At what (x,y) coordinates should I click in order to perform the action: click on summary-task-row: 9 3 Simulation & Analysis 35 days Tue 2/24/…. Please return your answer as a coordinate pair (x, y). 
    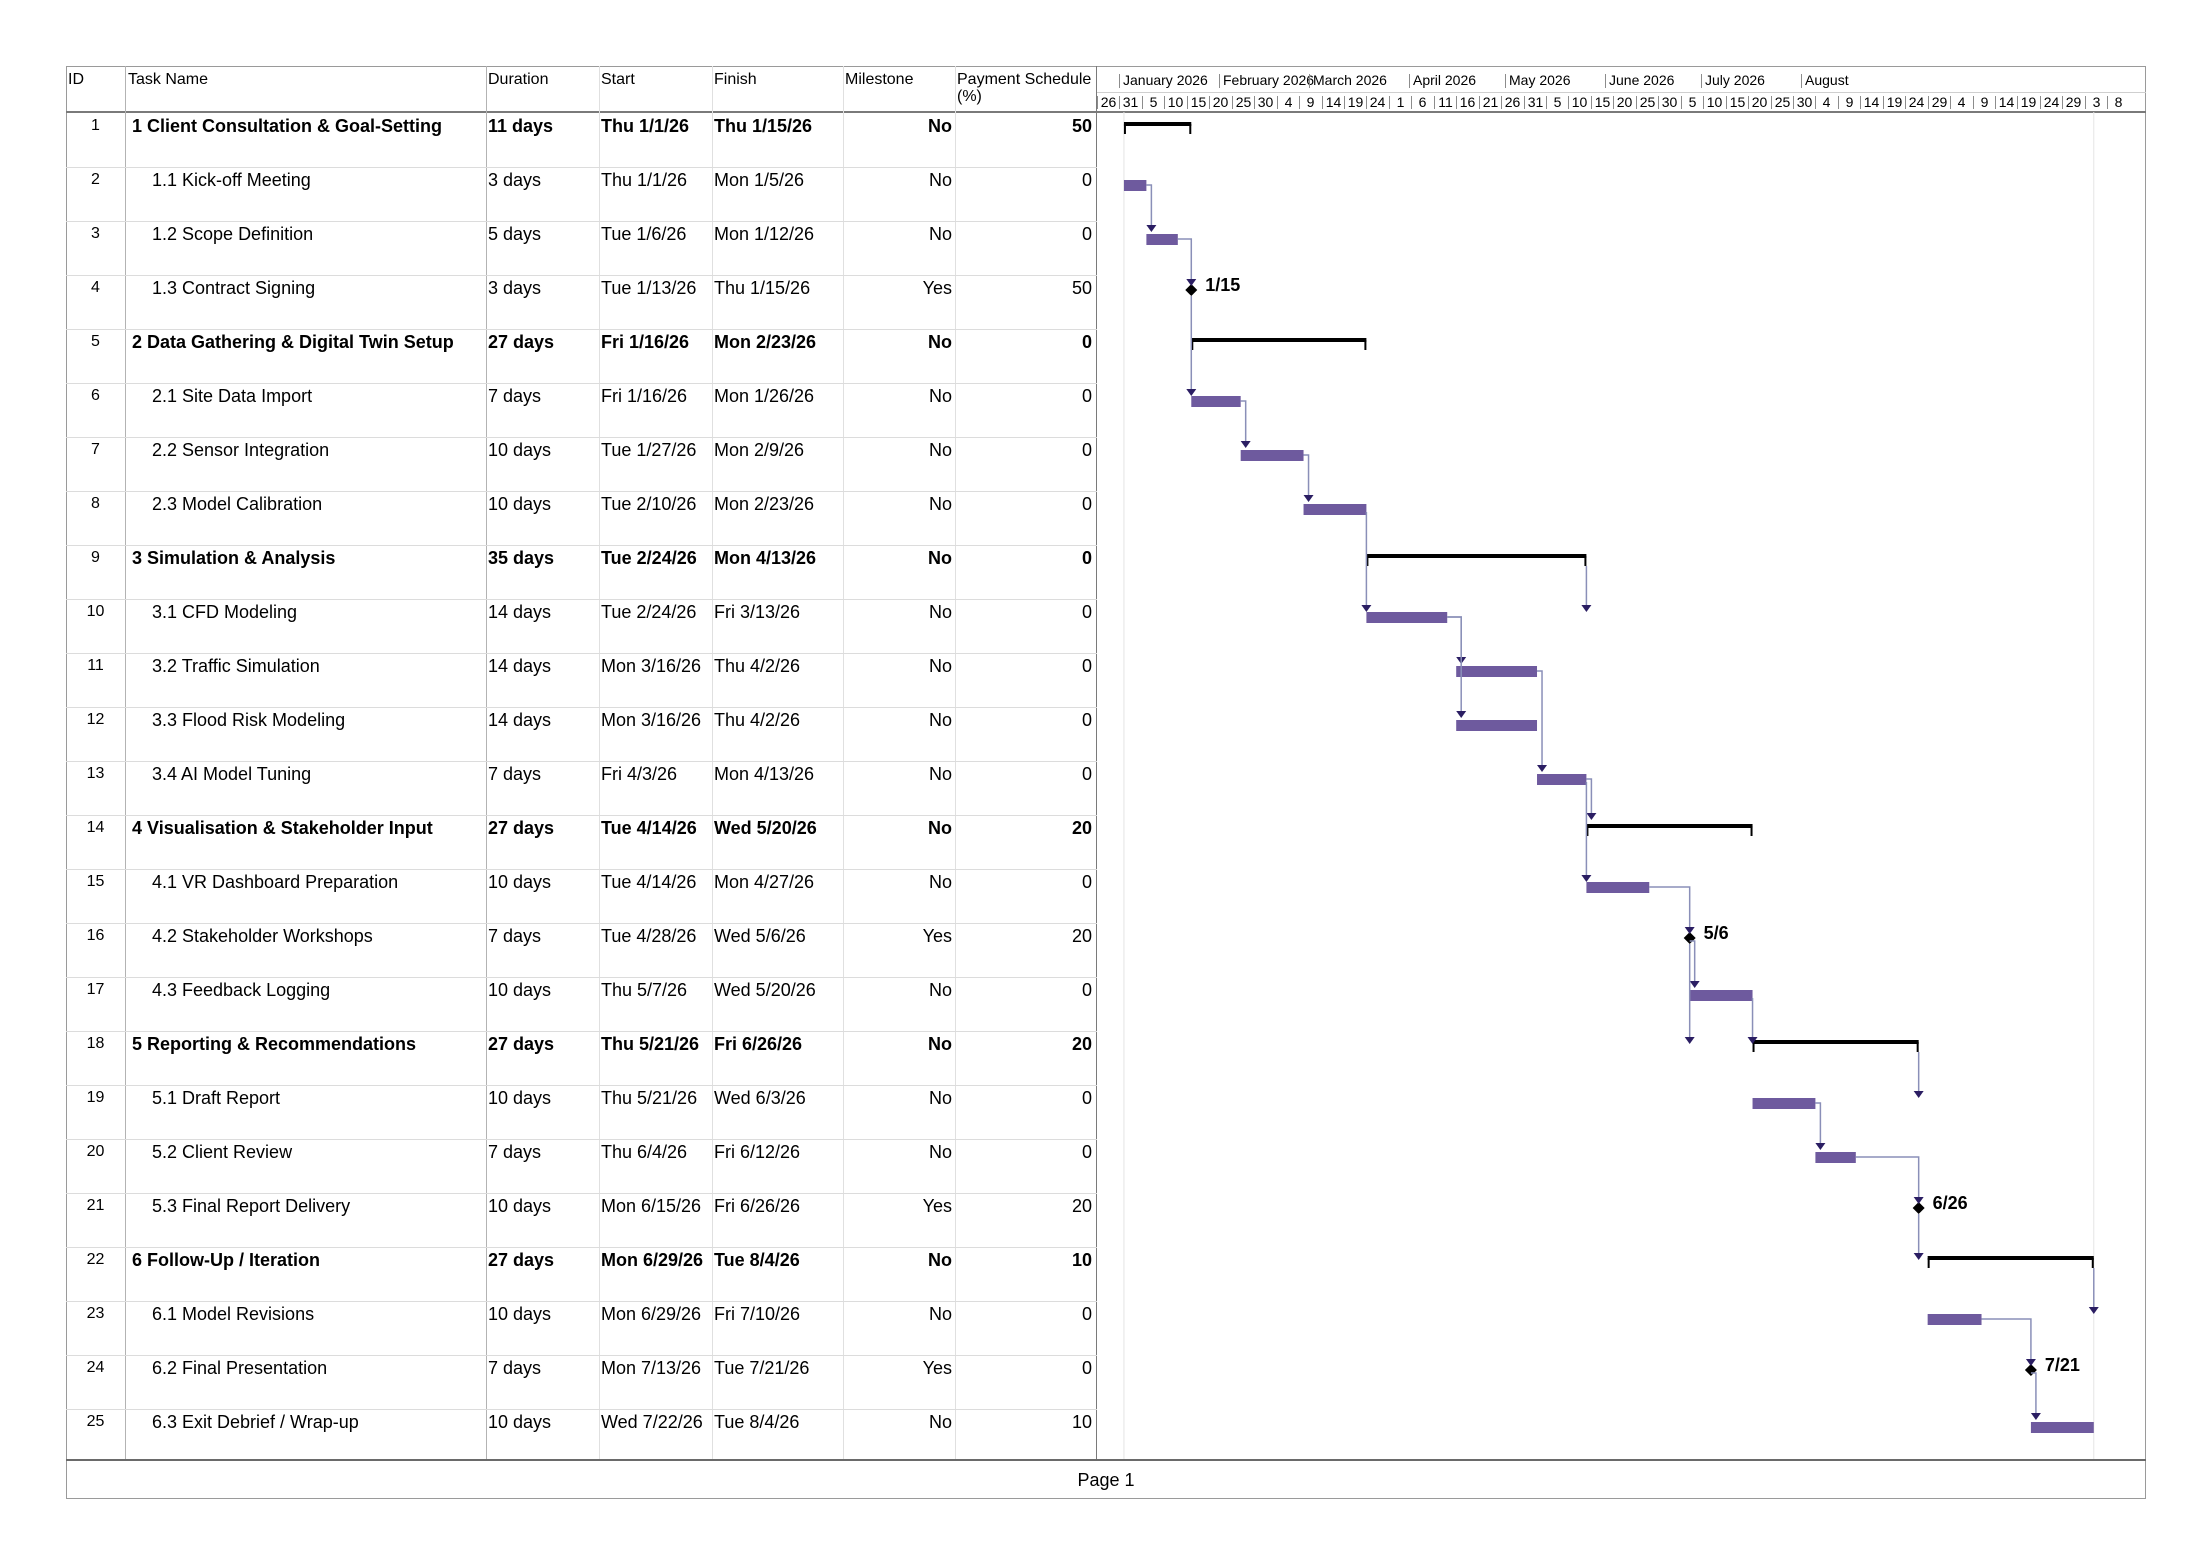
    Looking at the image, I should click on (581, 572).